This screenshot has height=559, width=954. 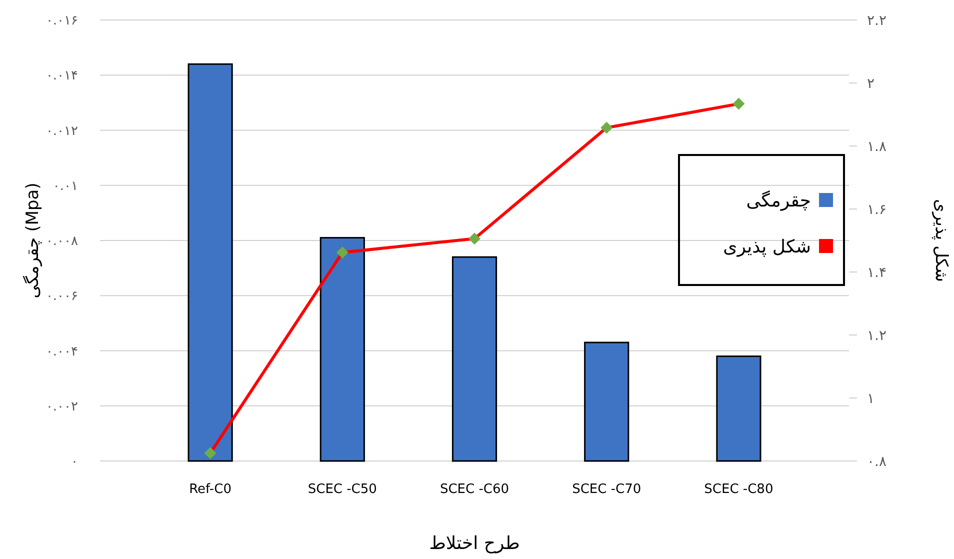 What do you see at coordinates (32, 240) in the screenshot?
I see `y-axis-title: چقرمگی (Mpa)` at bounding box center [32, 240].